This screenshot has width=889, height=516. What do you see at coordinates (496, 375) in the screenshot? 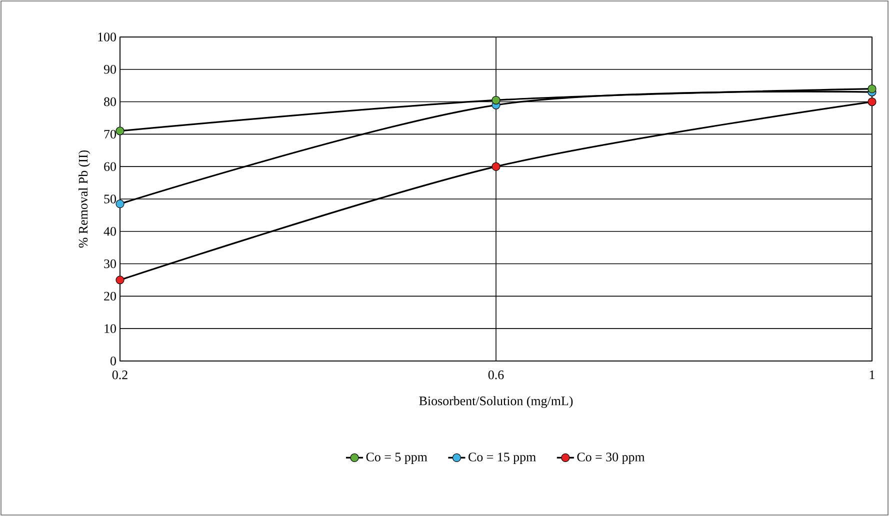
I see `x-tick-label: 0.6` at bounding box center [496, 375].